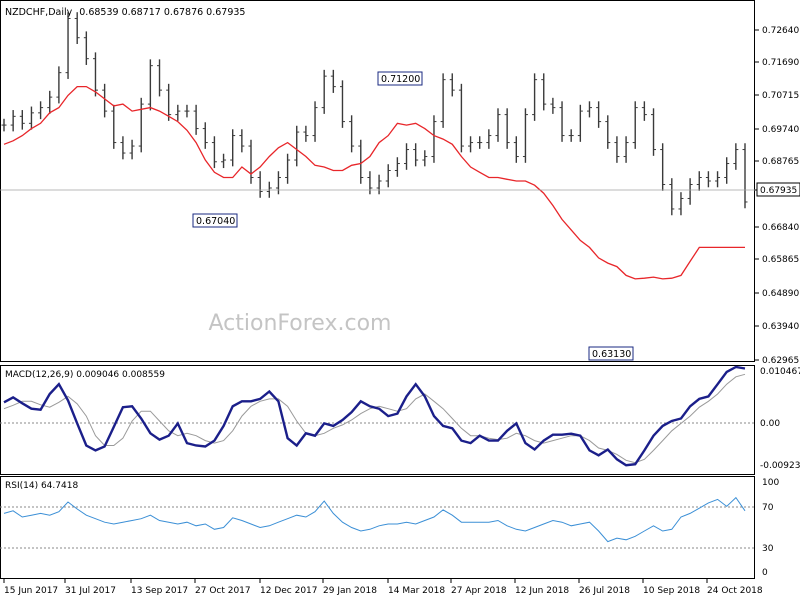  What do you see at coordinates (350, 591) in the screenshot?
I see `time-axis-label: 29 Jan 2018` at bounding box center [350, 591].